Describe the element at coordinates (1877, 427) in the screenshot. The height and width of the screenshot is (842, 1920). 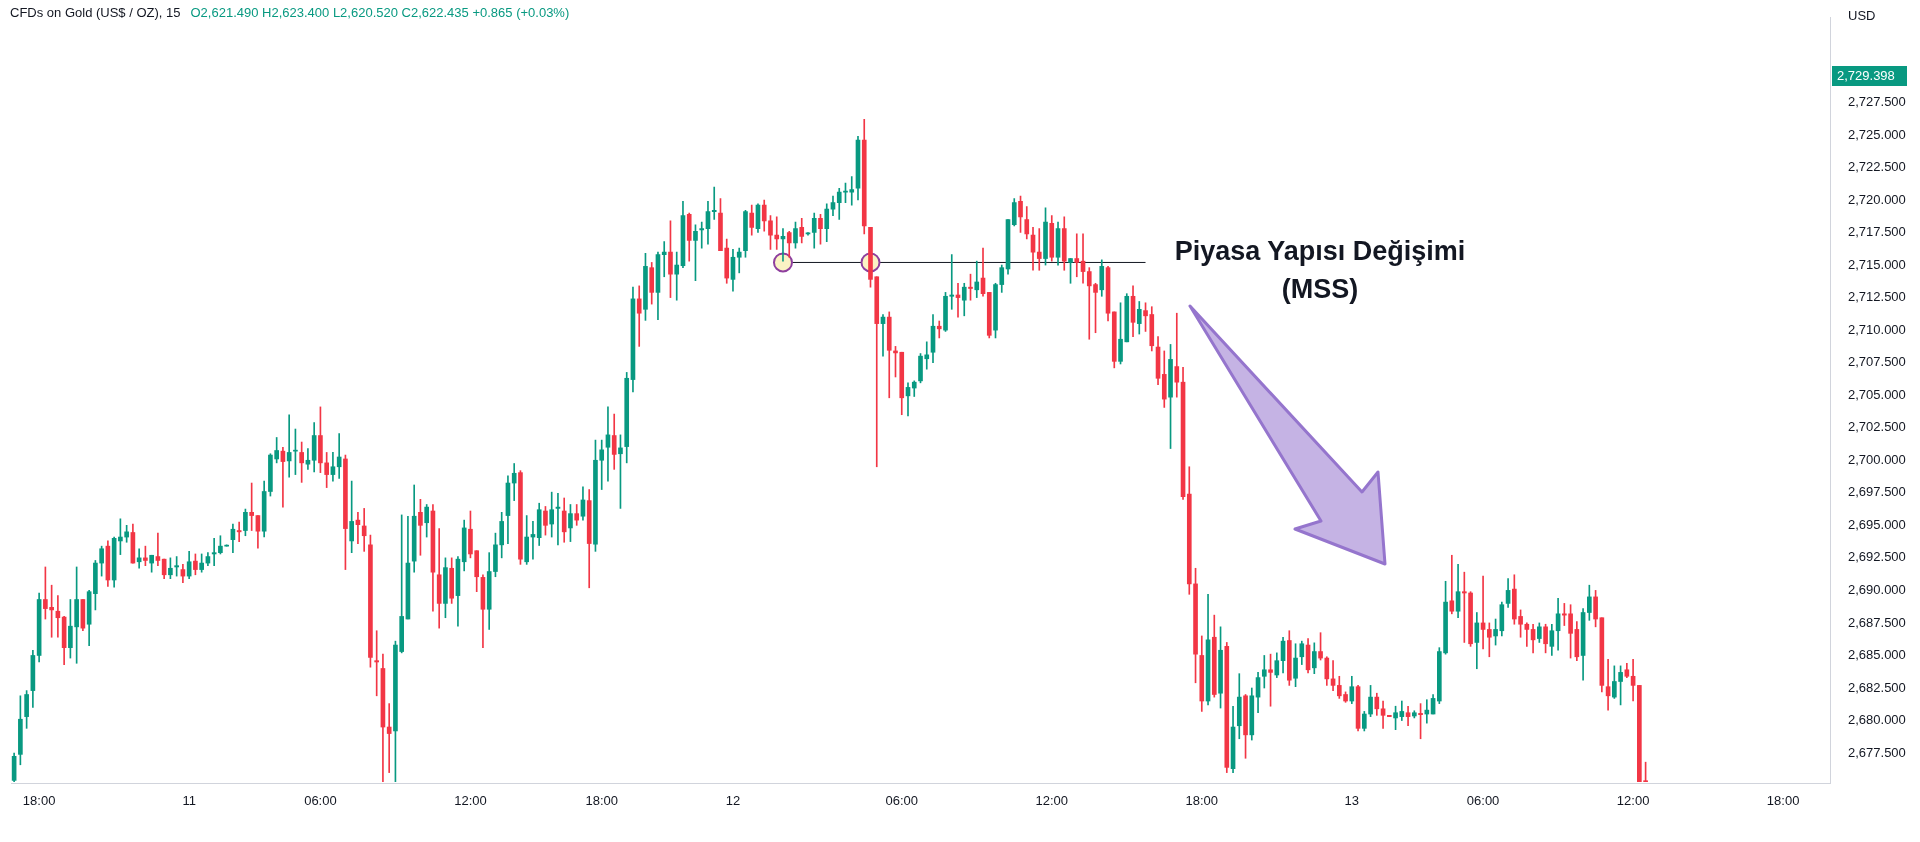
I see `y-tick-label: 2,702.500` at that location.